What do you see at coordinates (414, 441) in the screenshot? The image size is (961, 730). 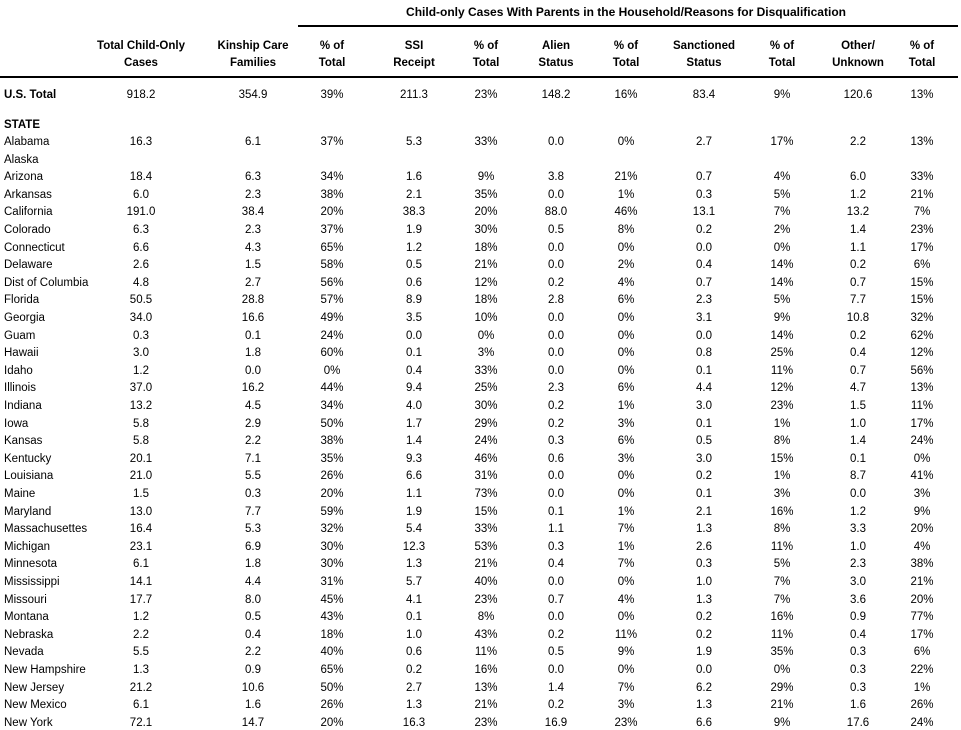 I see `cell: 1.4` at bounding box center [414, 441].